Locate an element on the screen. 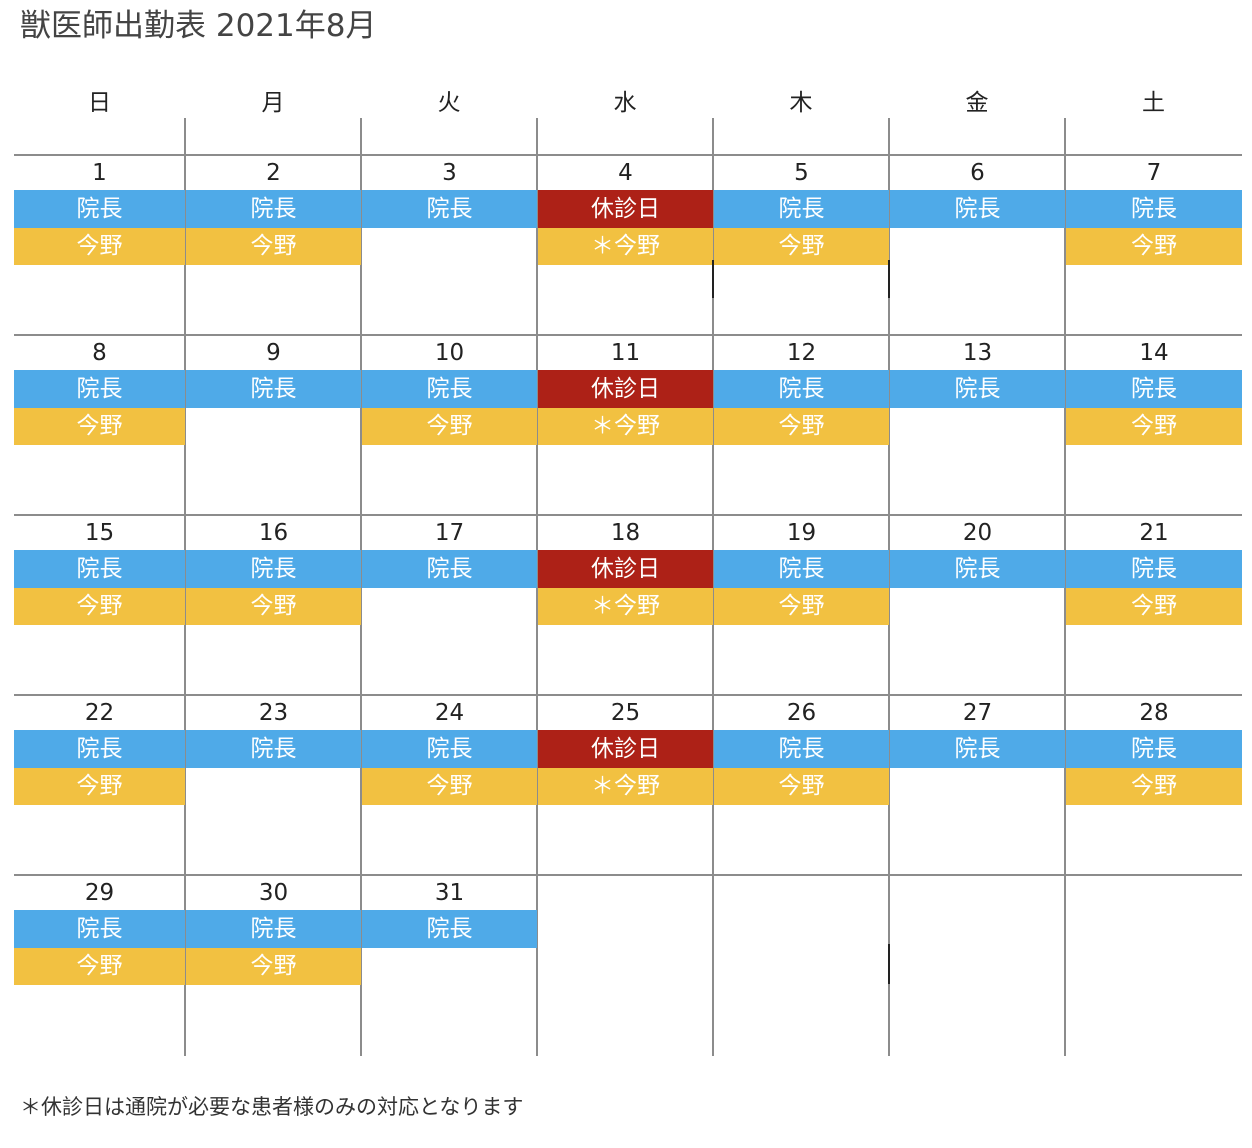 This screenshot has height=1148, width=1252. day-number: 23 is located at coordinates (273, 713).